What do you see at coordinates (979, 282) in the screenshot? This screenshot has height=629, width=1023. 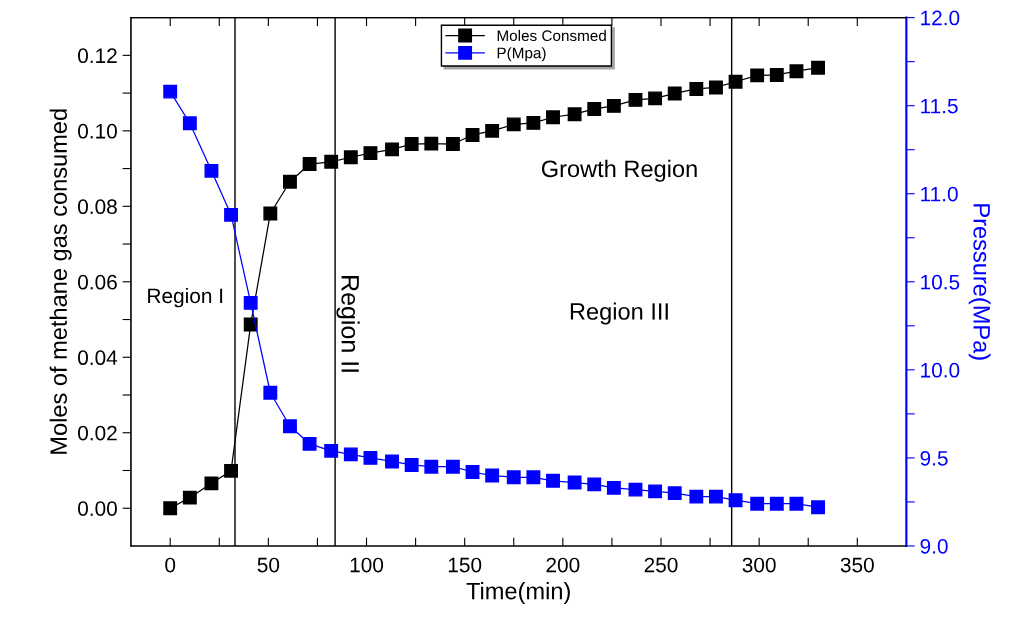 I see `y2-axis-title: Pressure(MPa)` at bounding box center [979, 282].